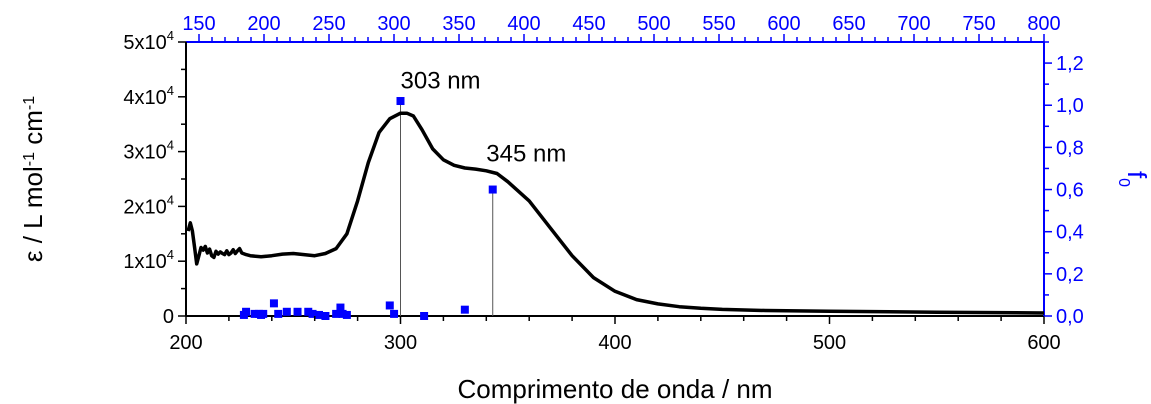  Describe the element at coordinates (263, 24) in the screenshot. I see `top-axis-tick-label: 200` at that location.